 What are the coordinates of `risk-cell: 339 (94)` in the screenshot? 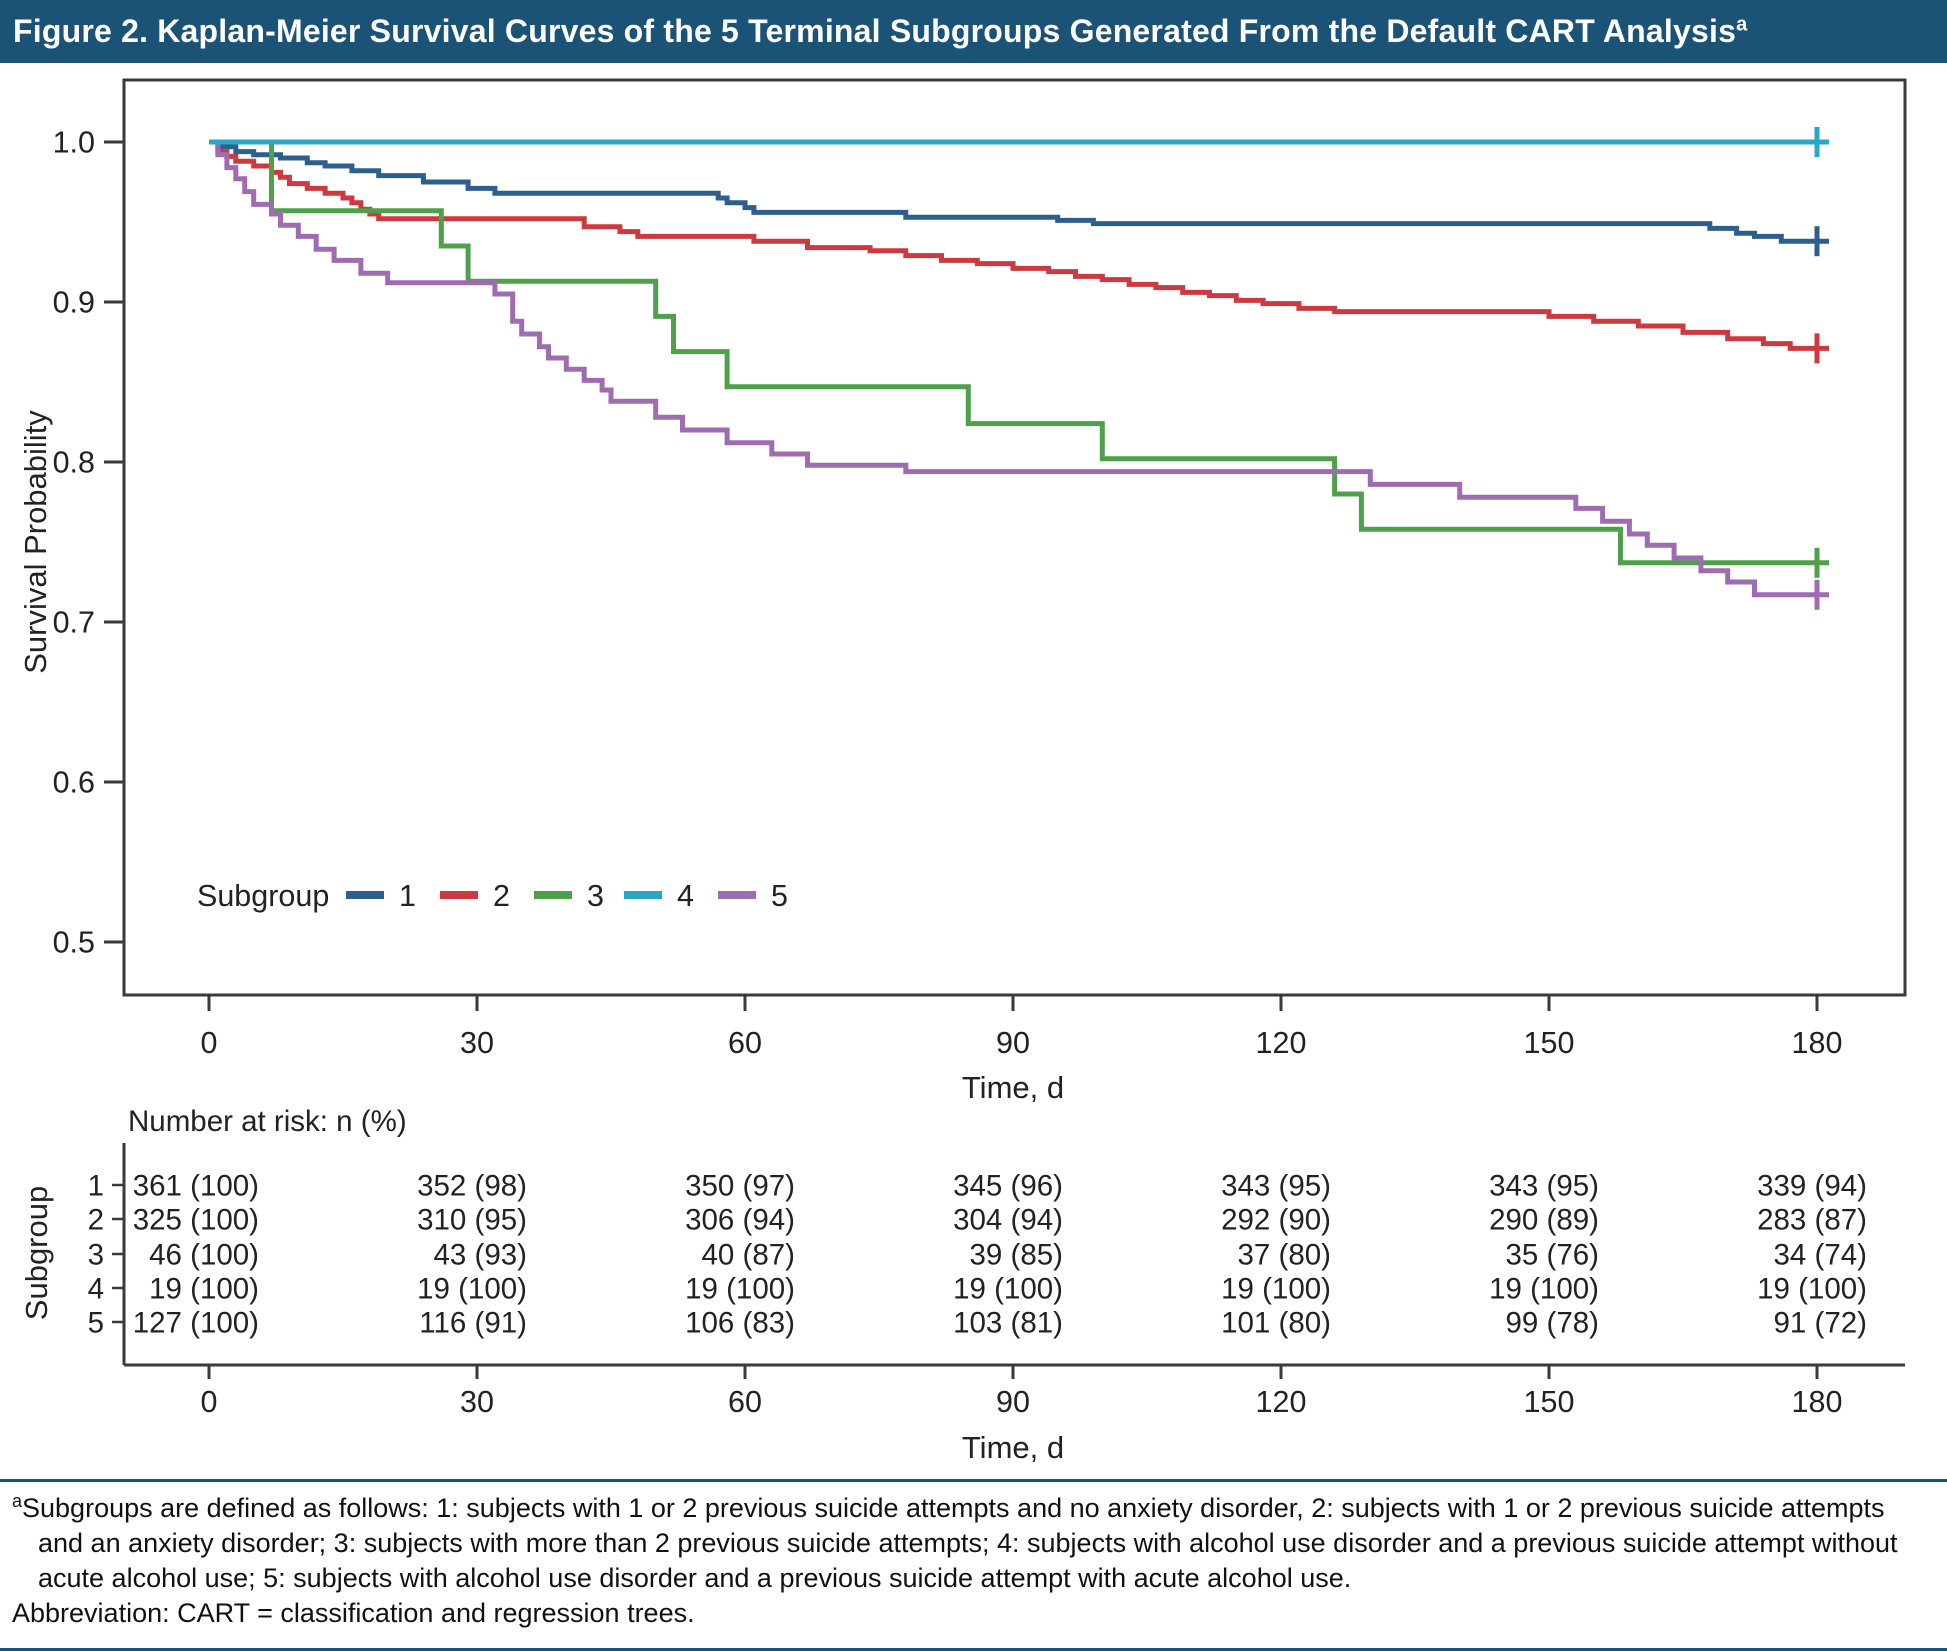 It's located at (1812, 1185).